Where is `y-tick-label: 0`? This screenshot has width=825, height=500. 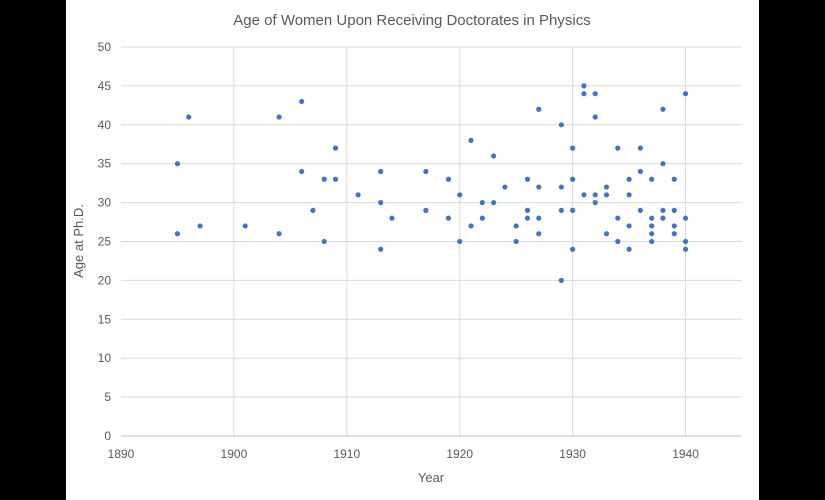
y-tick-label: 0 is located at coordinates (107, 436).